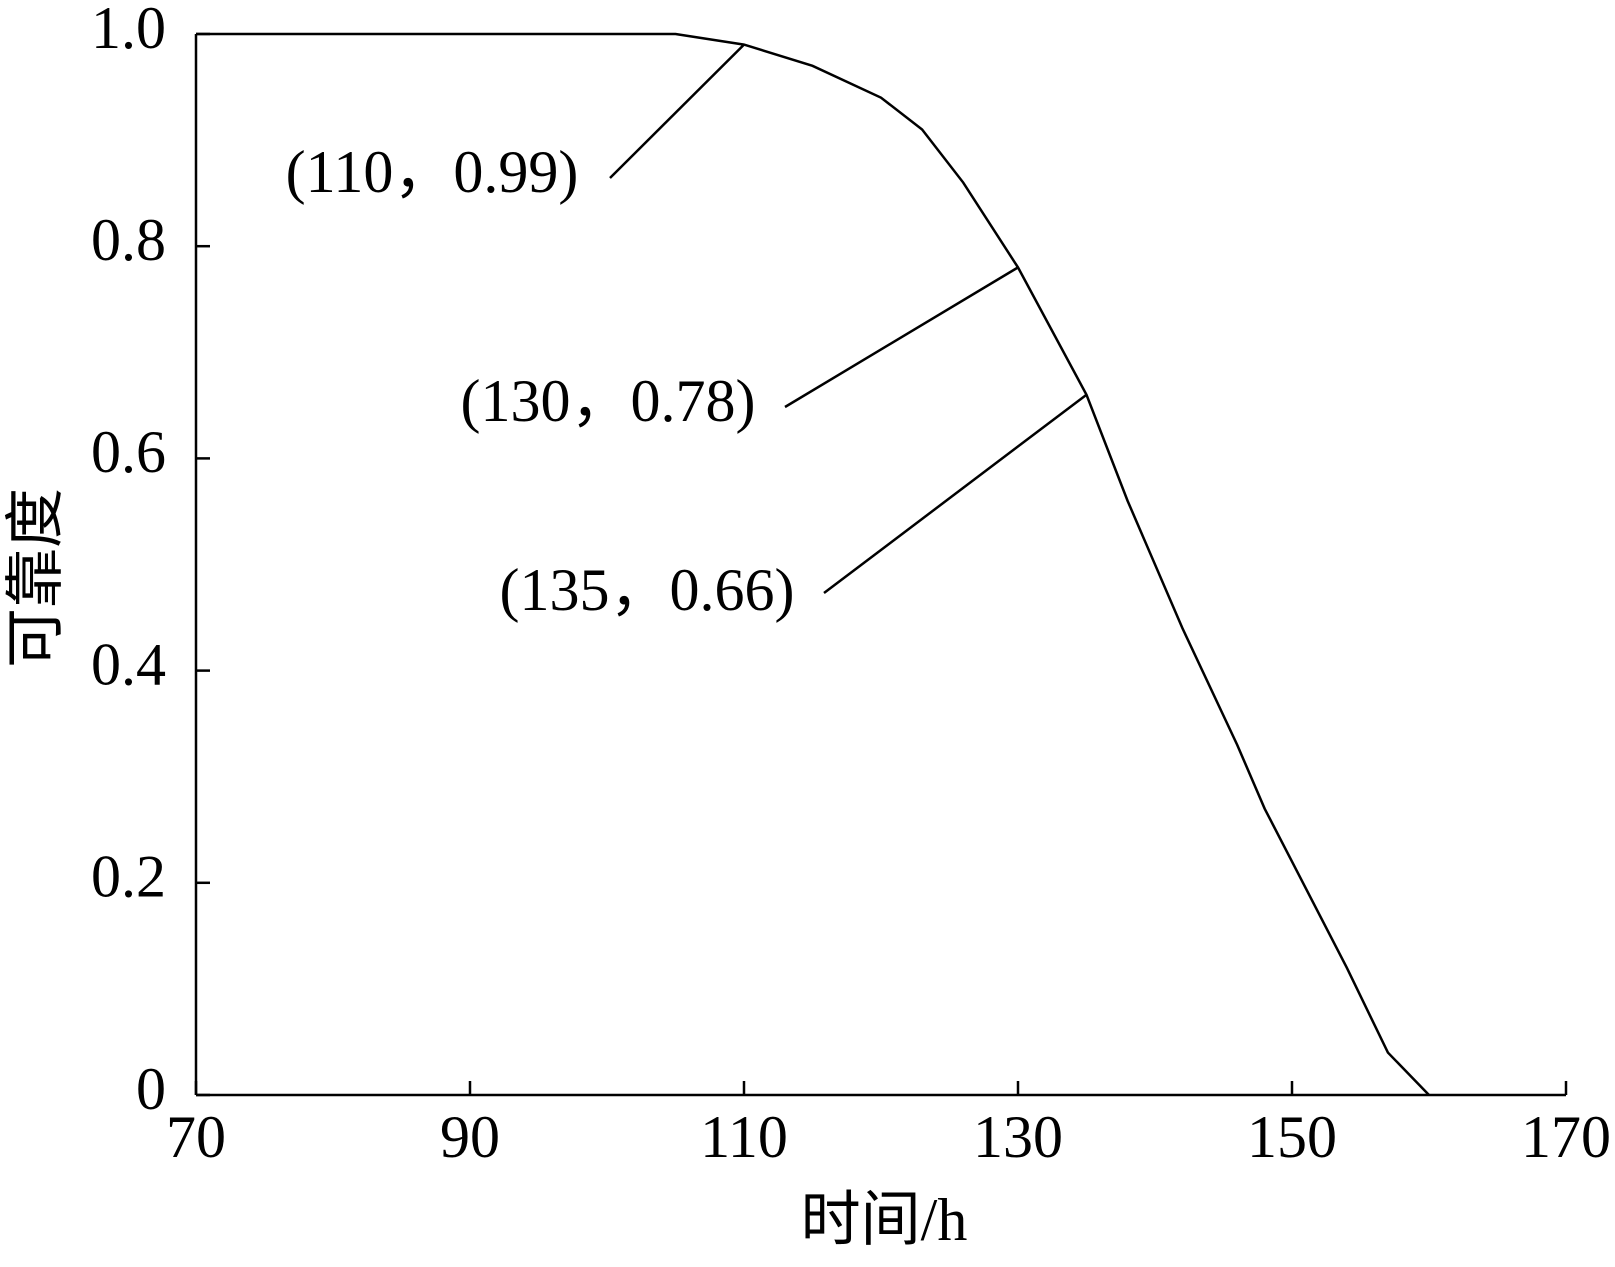 Image resolution: width=1615 pixels, height=1267 pixels. I want to click on annotation-label: (135，0.66), so click(647, 590).